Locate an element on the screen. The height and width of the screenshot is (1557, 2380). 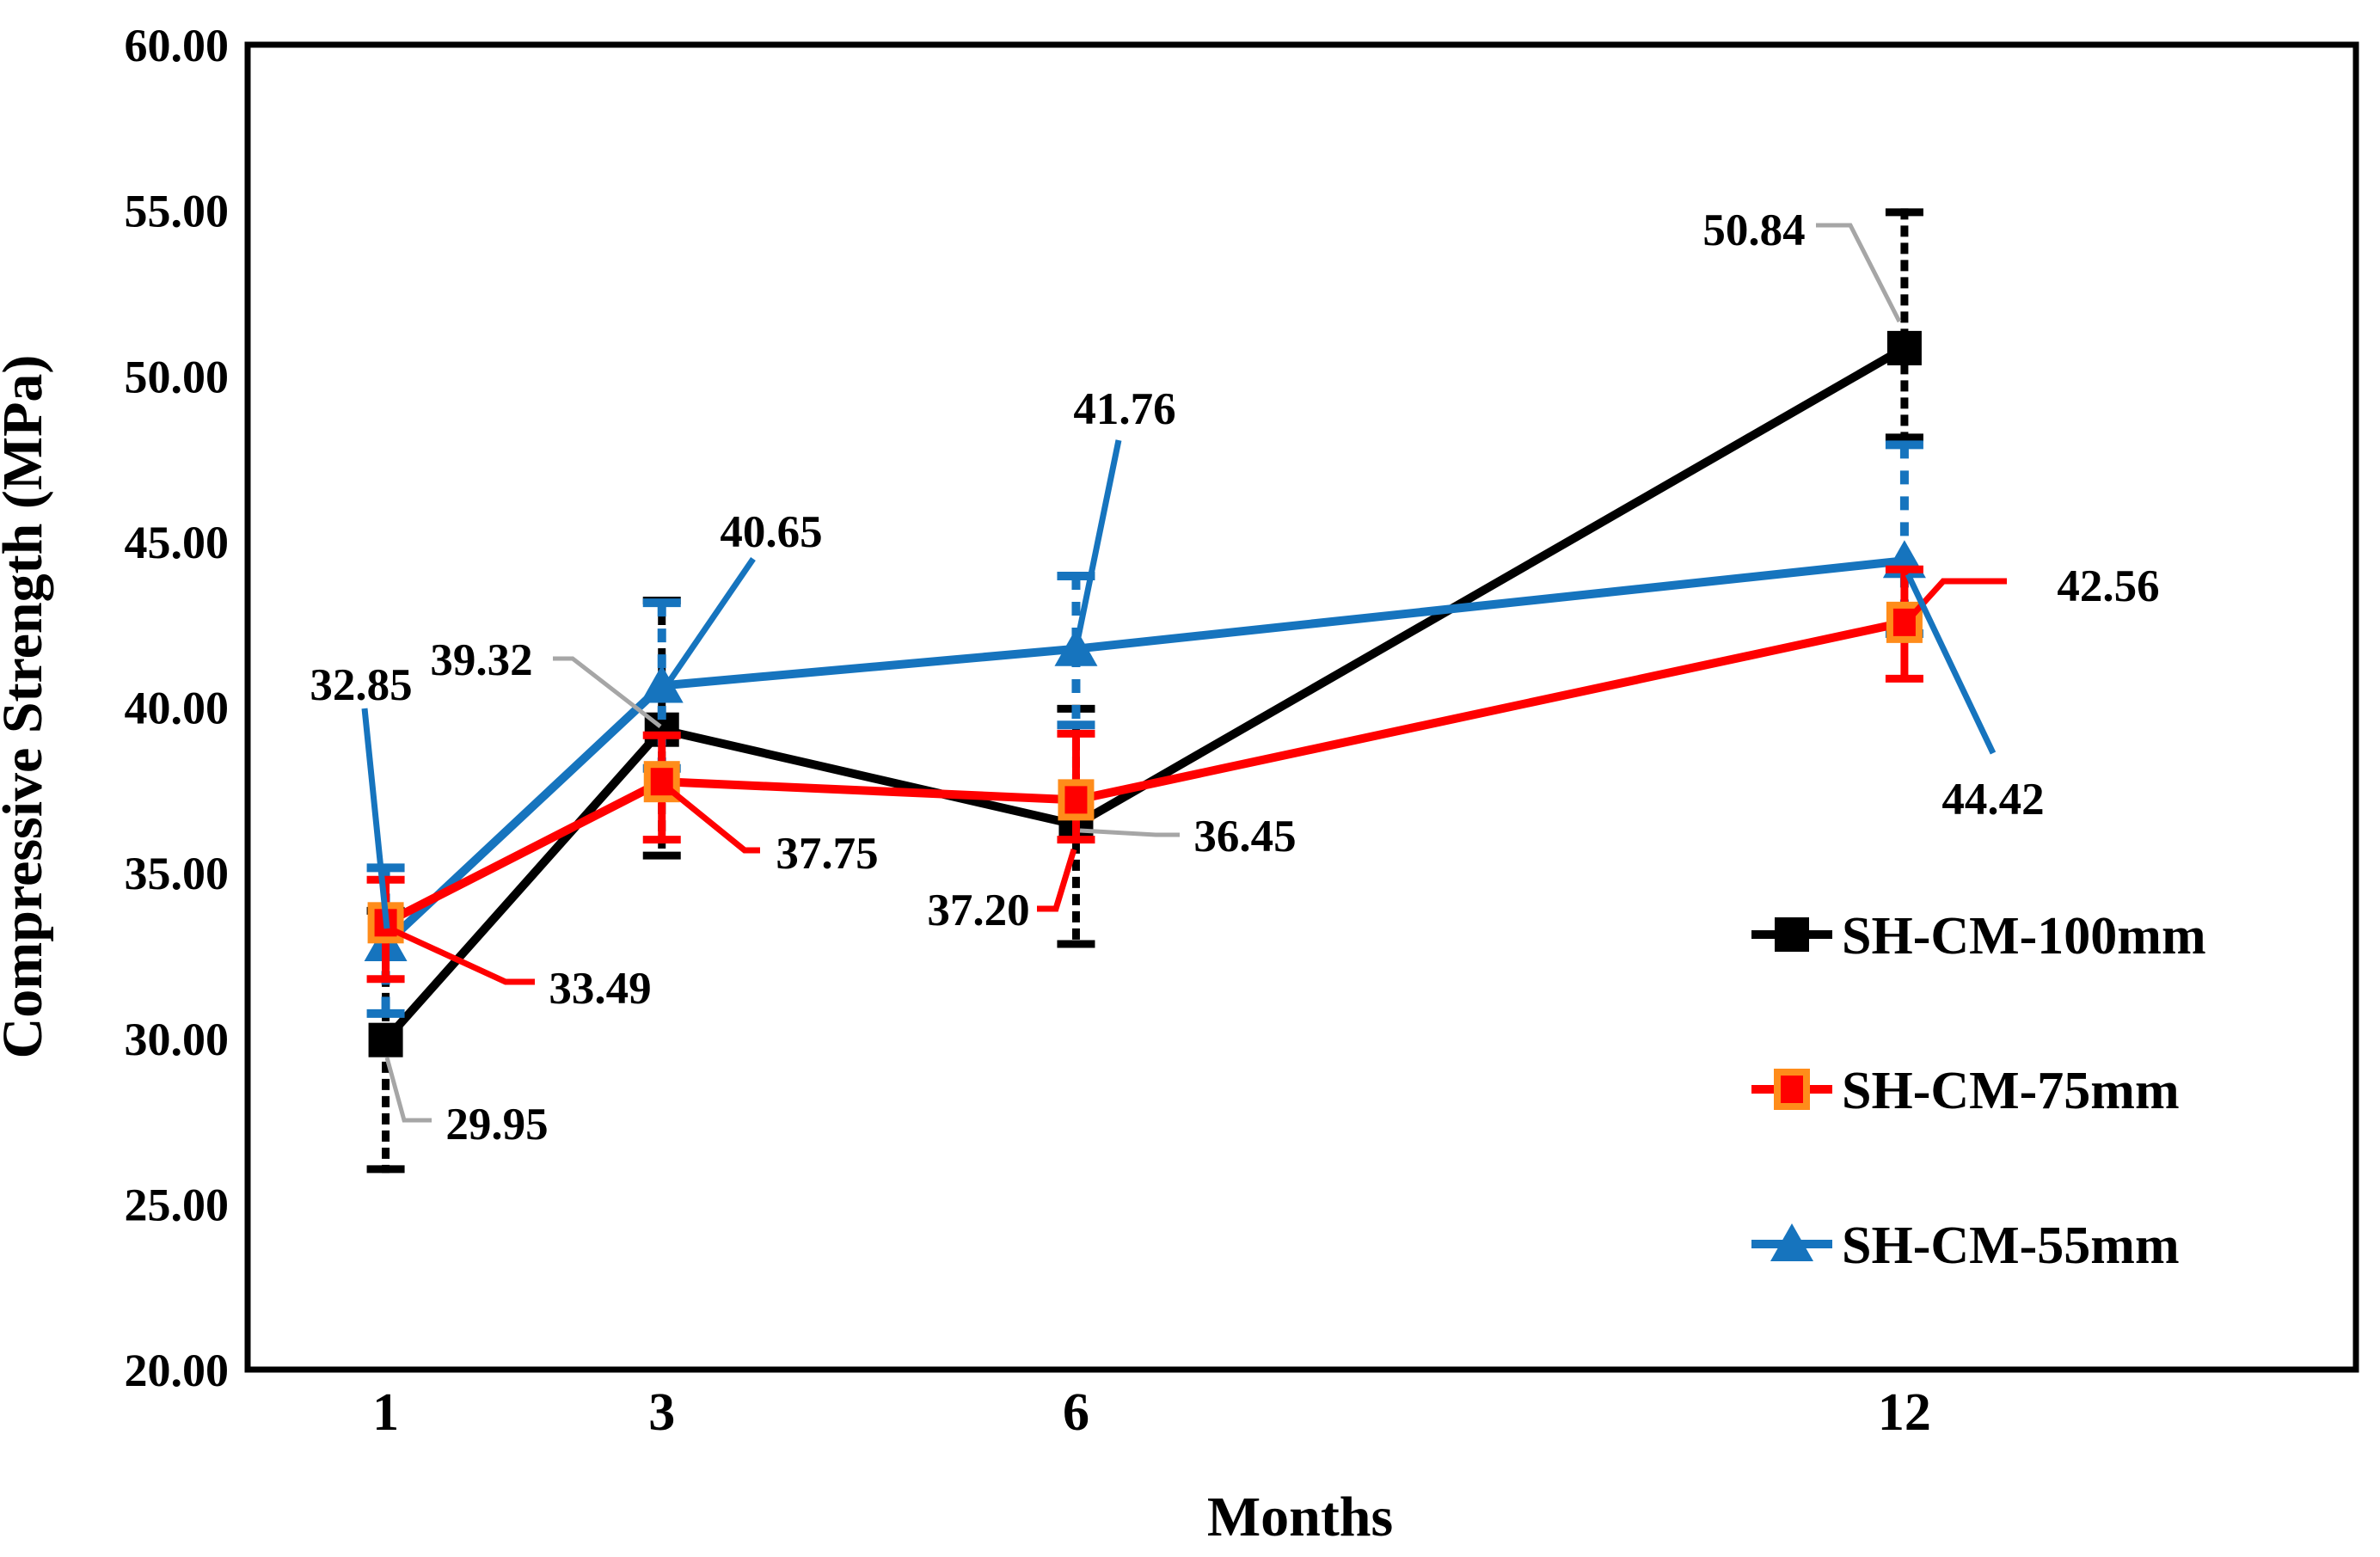
y-tick-label: 60.00 is located at coordinates (177, 45).